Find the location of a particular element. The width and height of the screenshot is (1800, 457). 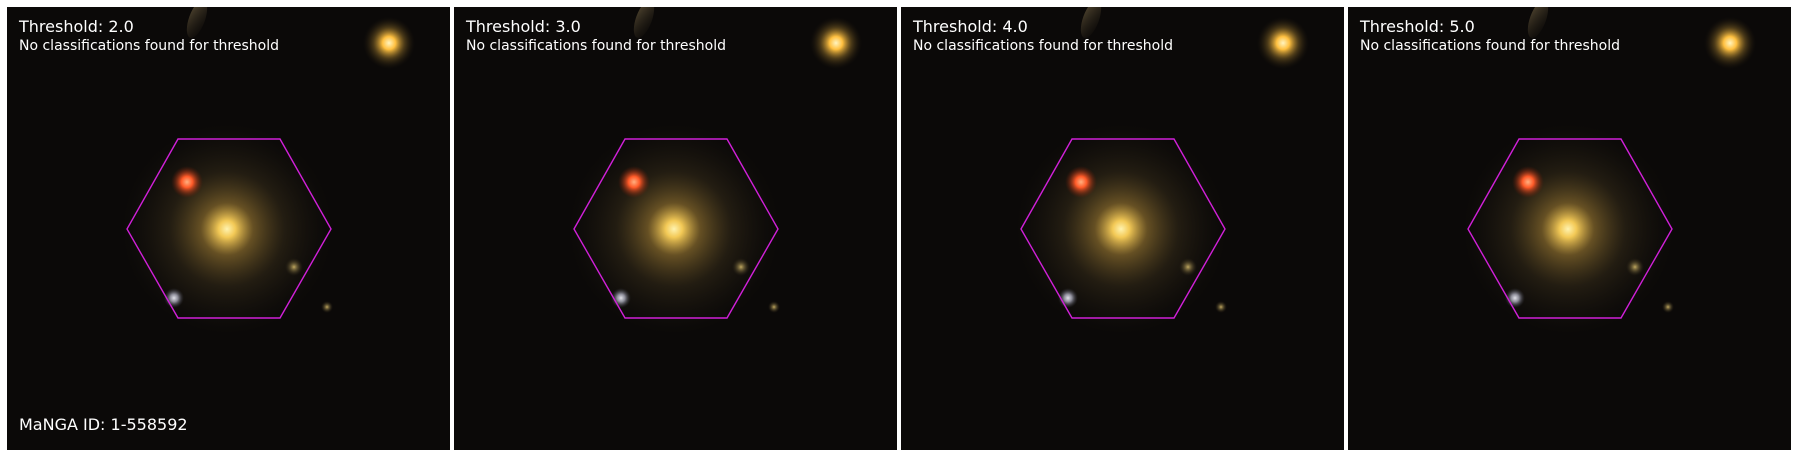

manga-id-label: MaNGA ID: 1-558592 is located at coordinates (103, 424).